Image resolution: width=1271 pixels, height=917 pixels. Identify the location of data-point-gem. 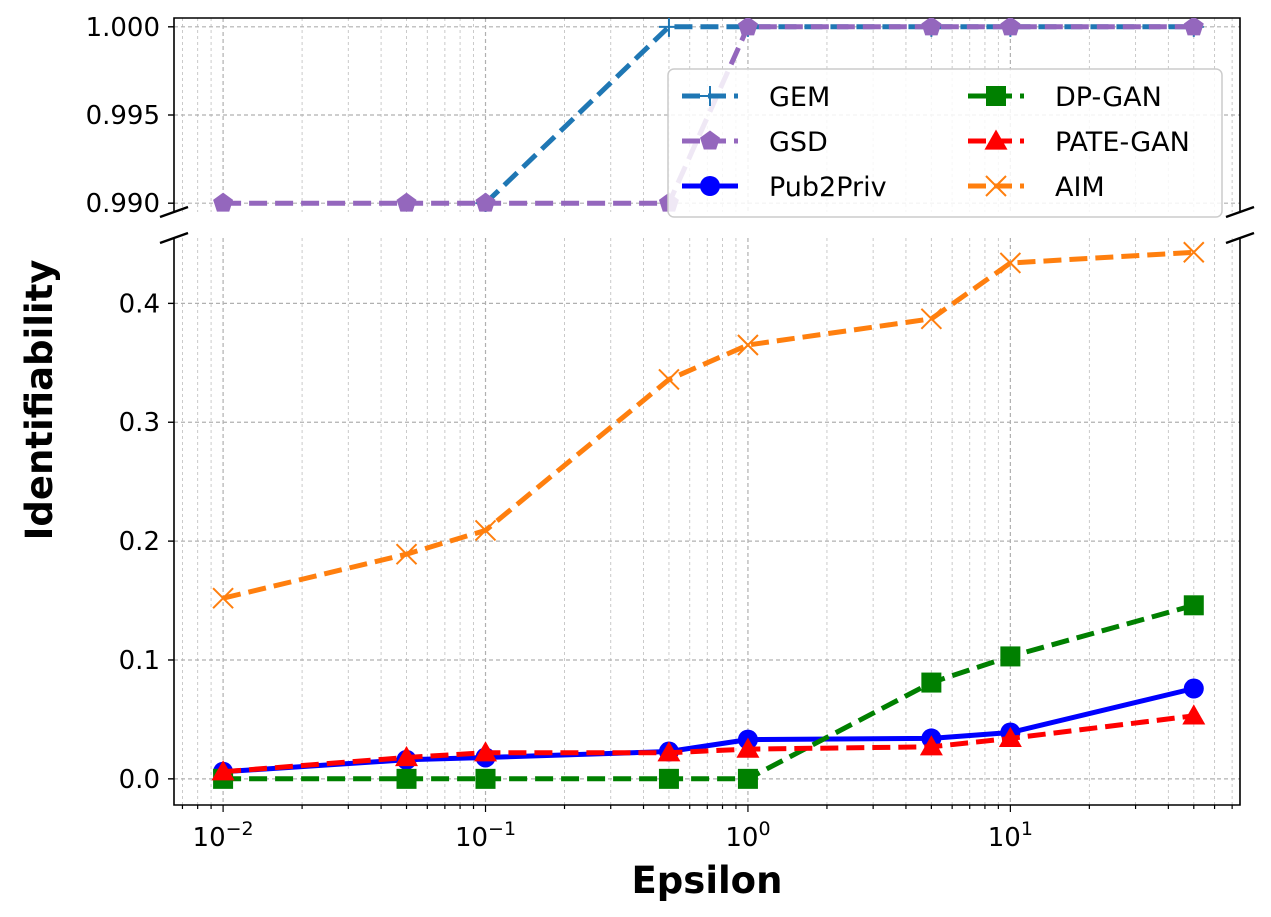
(668, 27).